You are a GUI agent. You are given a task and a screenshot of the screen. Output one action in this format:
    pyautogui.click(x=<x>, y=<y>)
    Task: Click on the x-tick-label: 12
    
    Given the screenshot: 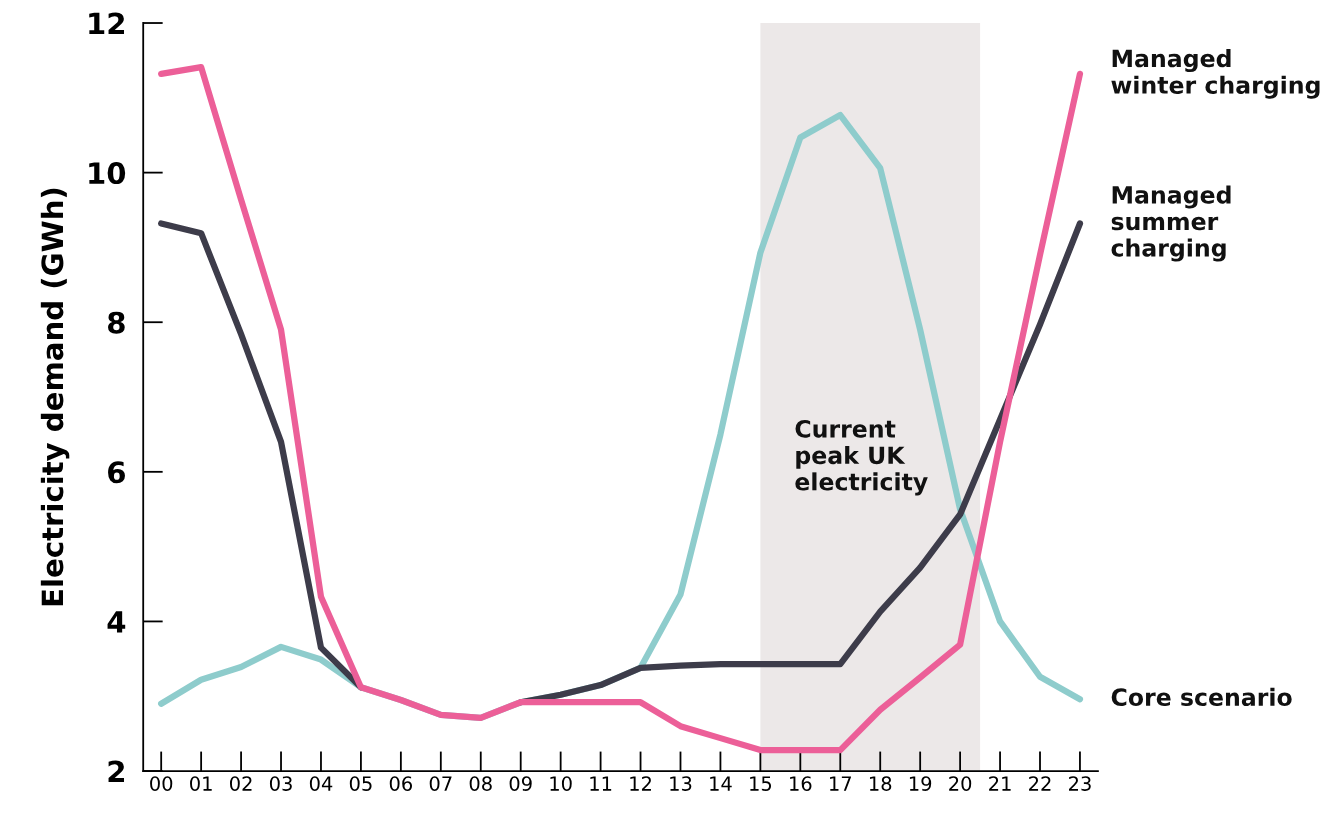 What is the action you would take?
    pyautogui.click(x=640, y=783)
    